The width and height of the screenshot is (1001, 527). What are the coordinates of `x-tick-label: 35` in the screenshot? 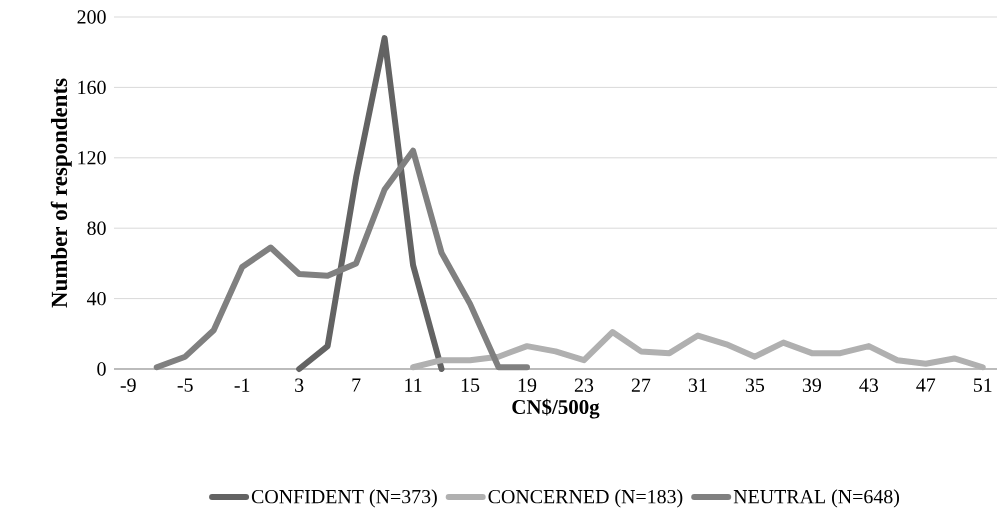 It's located at (755, 385).